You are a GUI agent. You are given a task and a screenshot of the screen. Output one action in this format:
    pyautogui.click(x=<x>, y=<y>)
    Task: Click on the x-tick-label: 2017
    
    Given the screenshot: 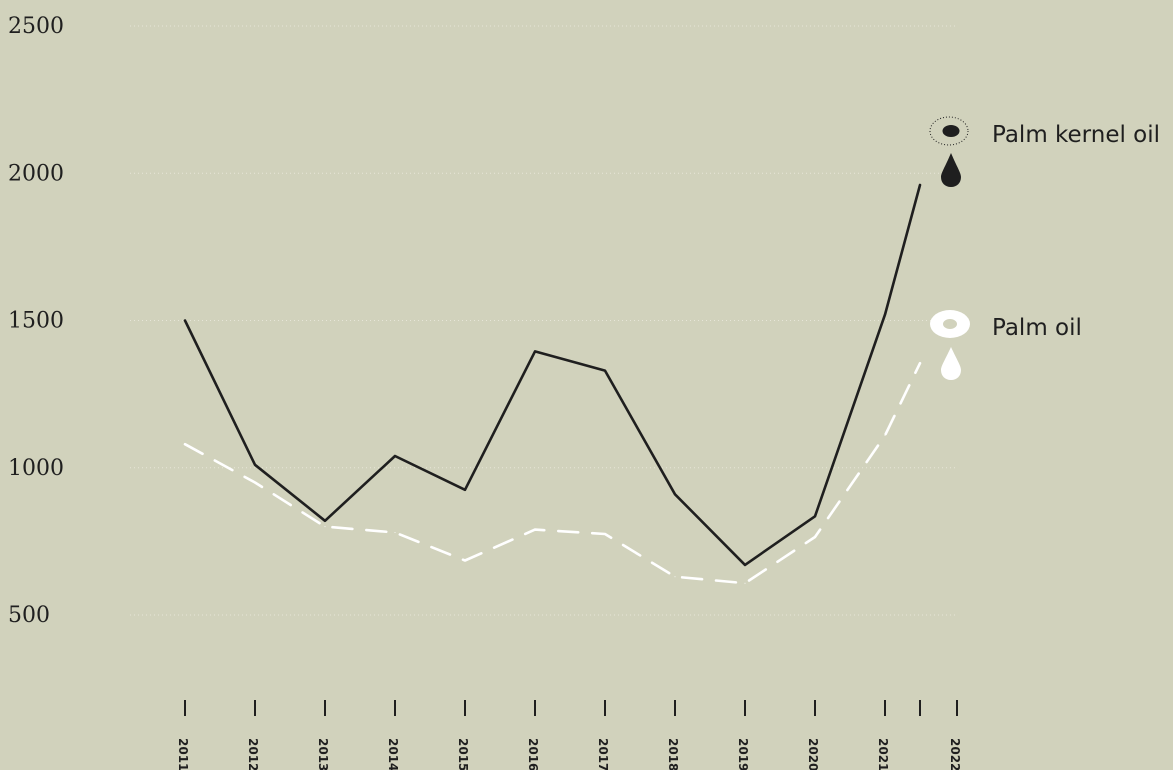 What is the action you would take?
    pyautogui.click(x=603, y=754)
    